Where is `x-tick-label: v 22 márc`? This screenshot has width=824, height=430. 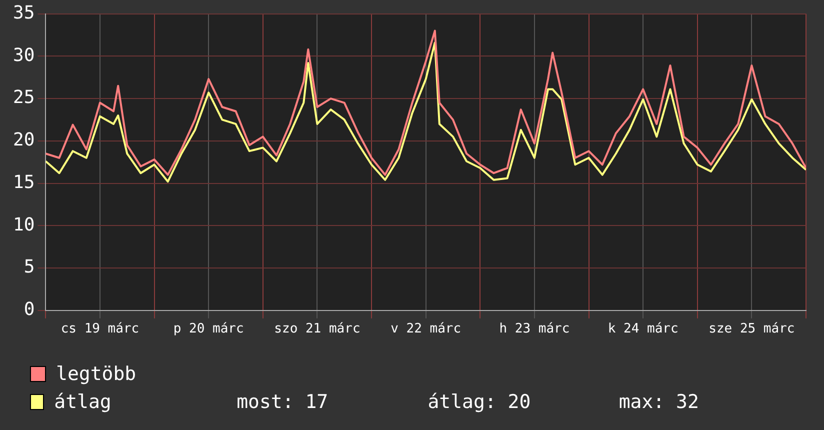
x-tick-label: v 22 márc is located at coordinates (426, 329).